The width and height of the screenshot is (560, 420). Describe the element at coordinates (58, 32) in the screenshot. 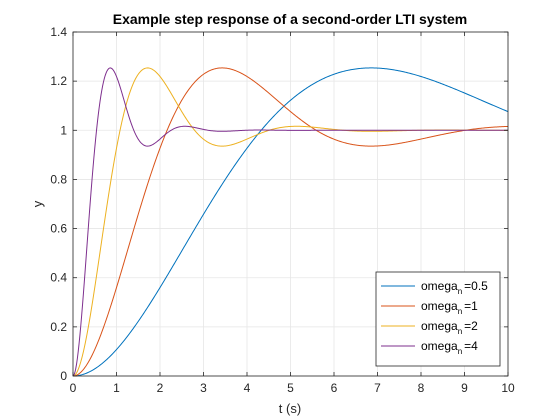

I see `y-tick-label: 1.4` at that location.